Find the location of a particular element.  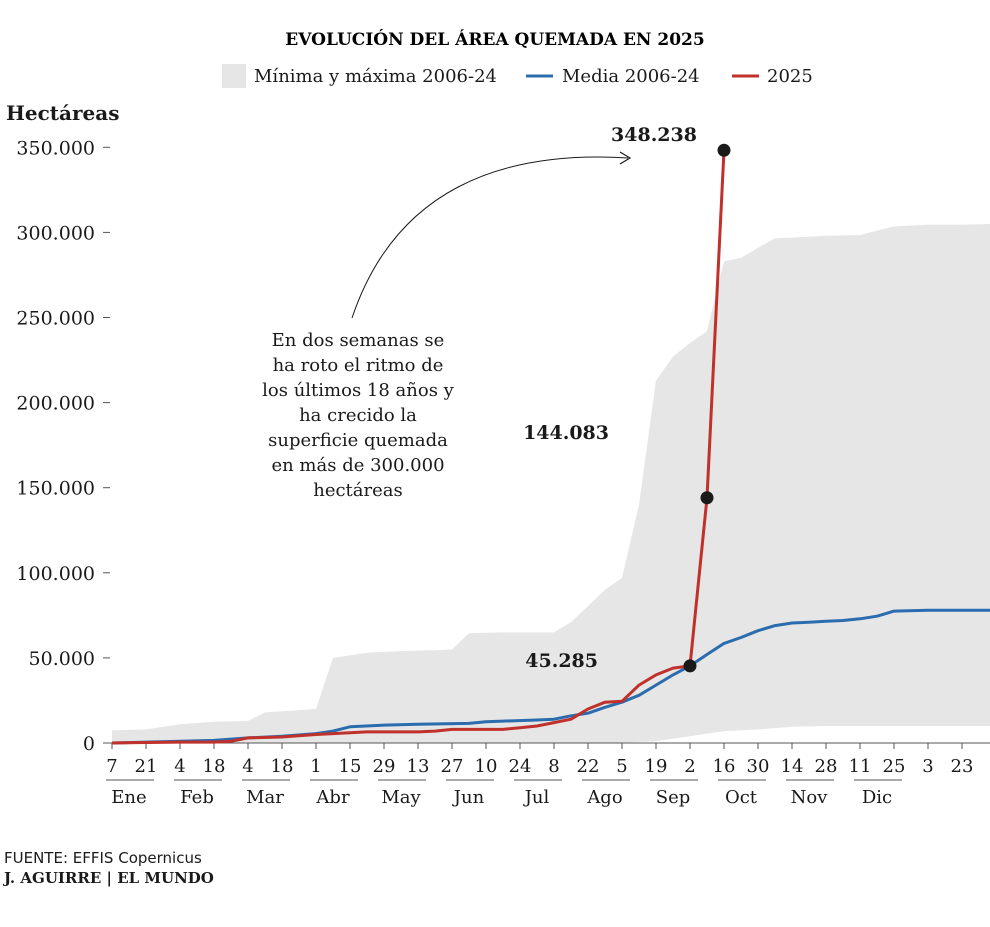

x-month-label: Mar is located at coordinates (265, 797).